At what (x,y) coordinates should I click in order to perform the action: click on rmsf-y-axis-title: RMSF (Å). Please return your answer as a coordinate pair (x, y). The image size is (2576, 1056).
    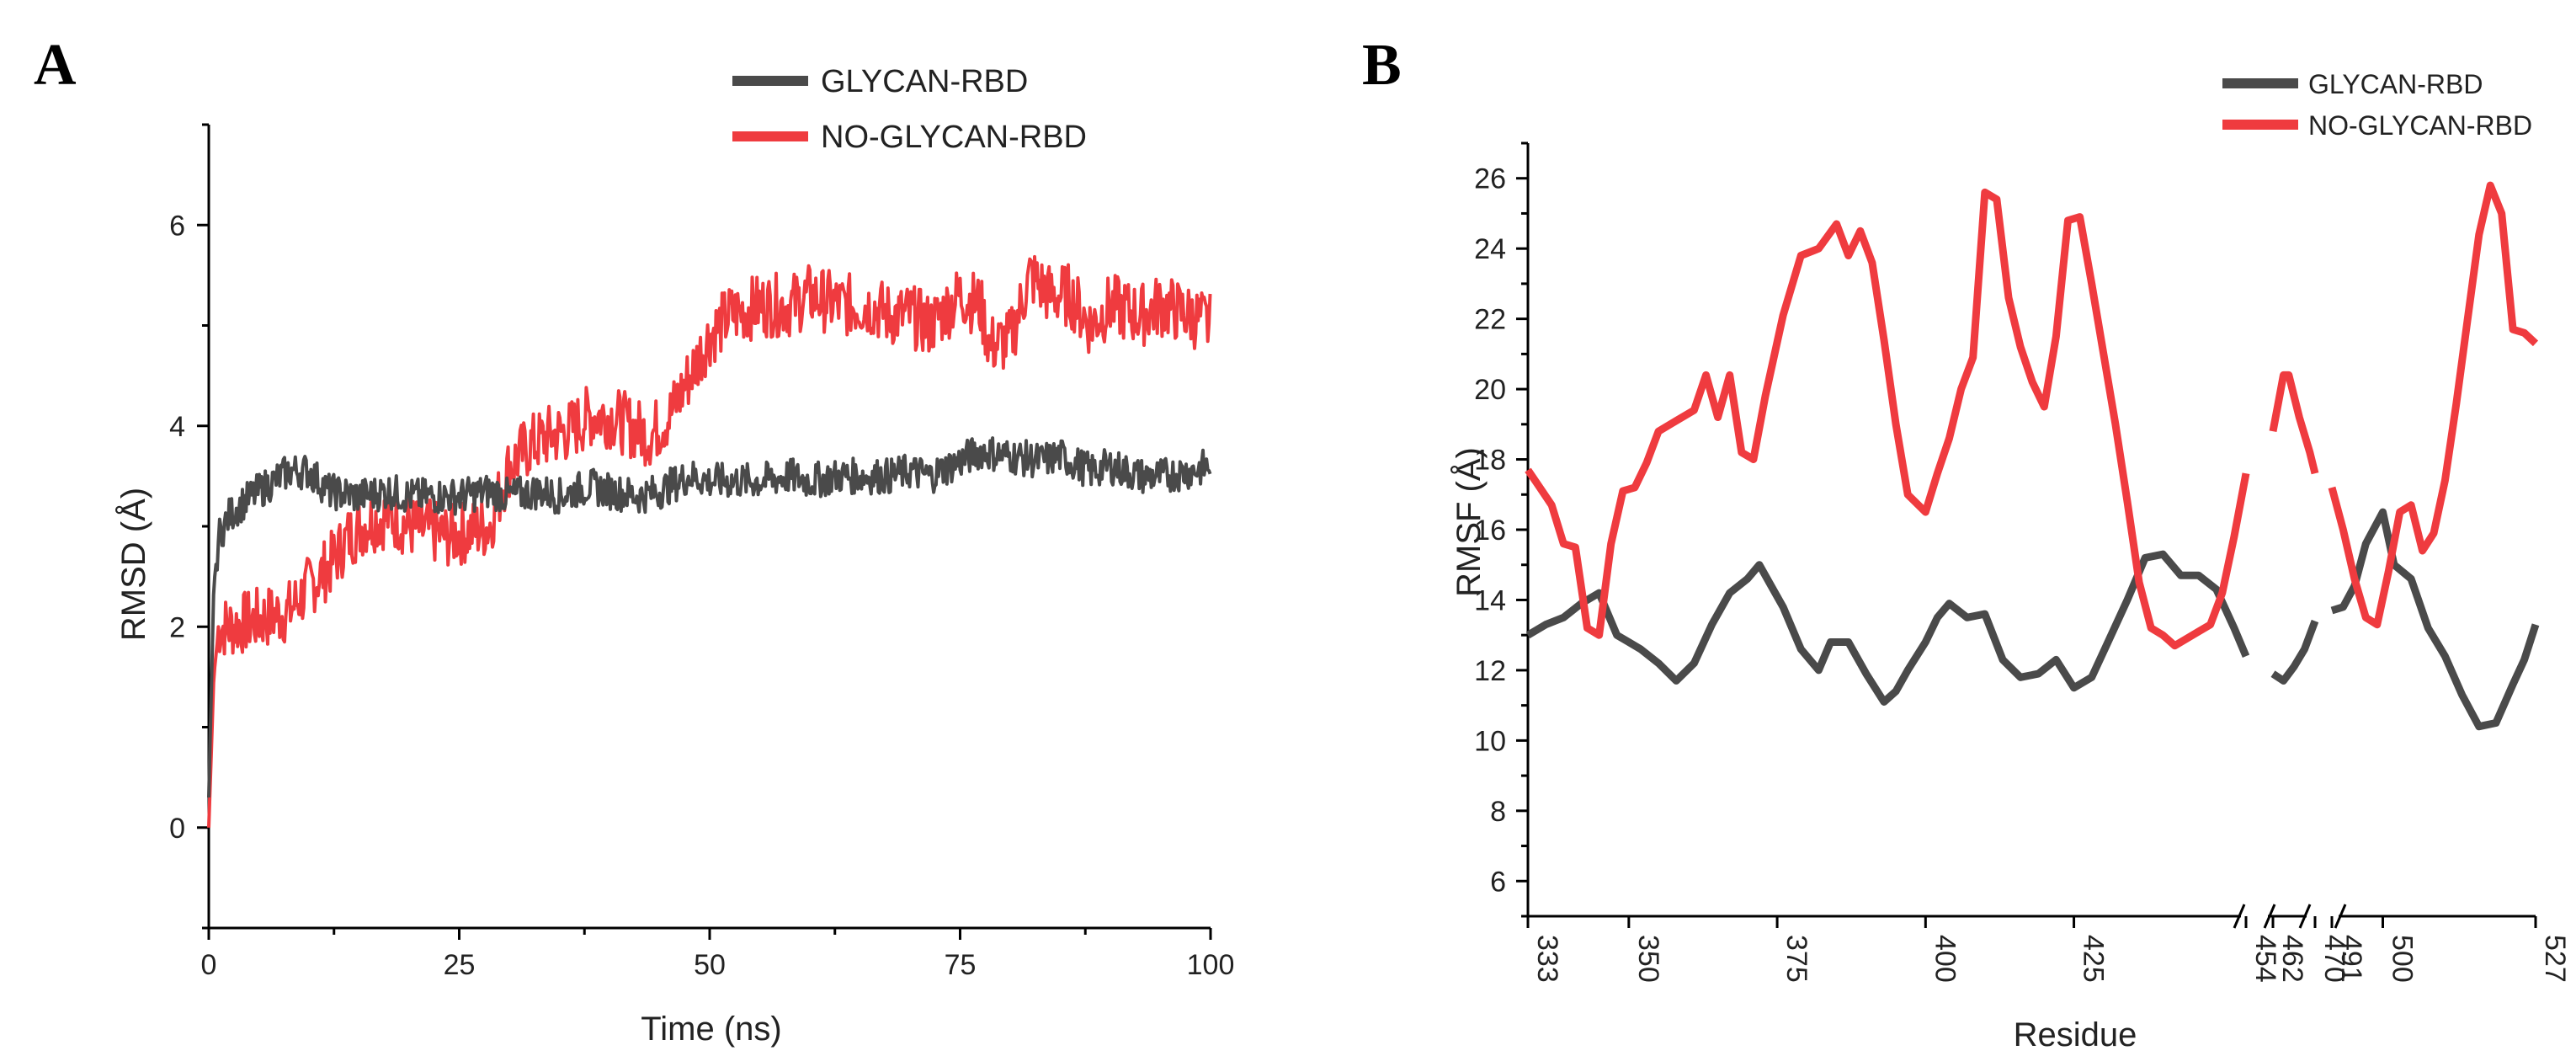
    Looking at the image, I should click on (1469, 522).